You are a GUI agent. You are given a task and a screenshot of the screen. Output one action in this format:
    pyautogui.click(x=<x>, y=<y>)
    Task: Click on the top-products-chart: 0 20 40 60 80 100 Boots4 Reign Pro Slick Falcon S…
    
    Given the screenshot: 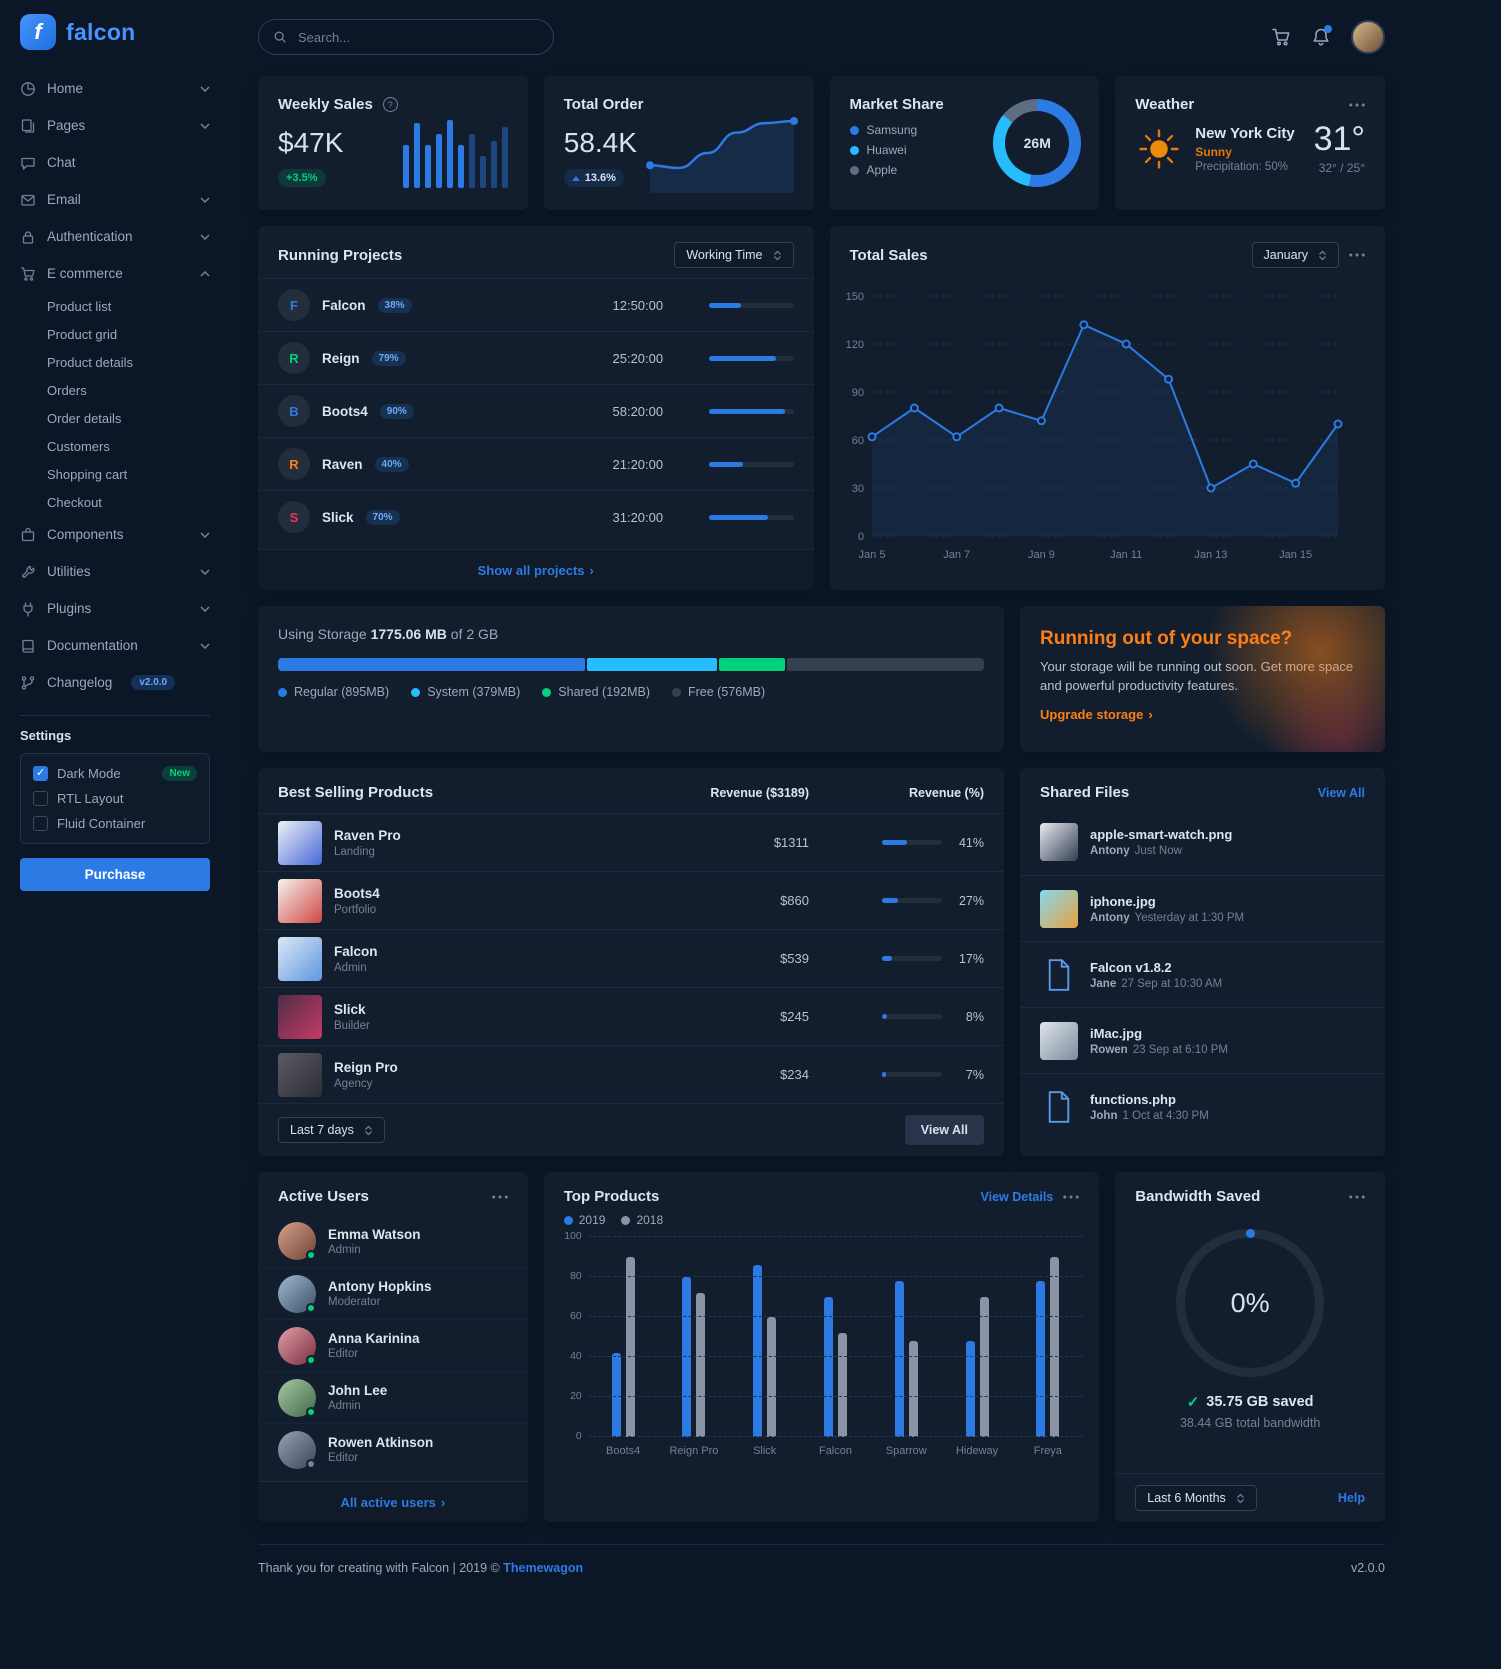 What is the action you would take?
    pyautogui.click(x=822, y=1343)
    